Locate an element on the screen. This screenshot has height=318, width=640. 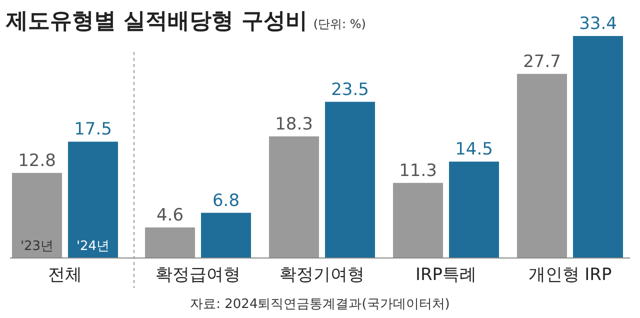
data-label: 11.3 is located at coordinates (418, 170).